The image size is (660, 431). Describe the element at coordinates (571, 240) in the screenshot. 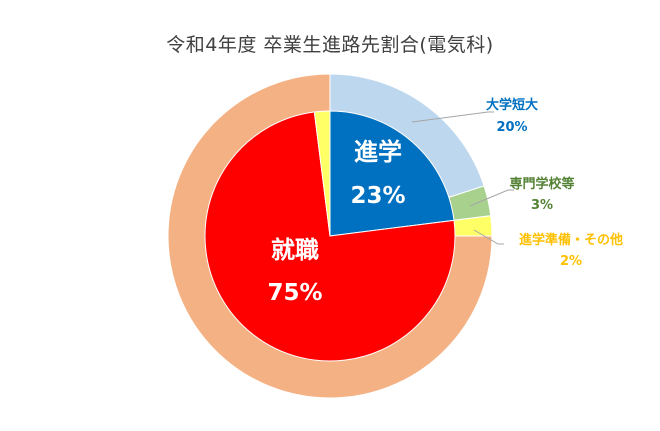

I see `outer-label-2: 進学準備・その他` at that location.